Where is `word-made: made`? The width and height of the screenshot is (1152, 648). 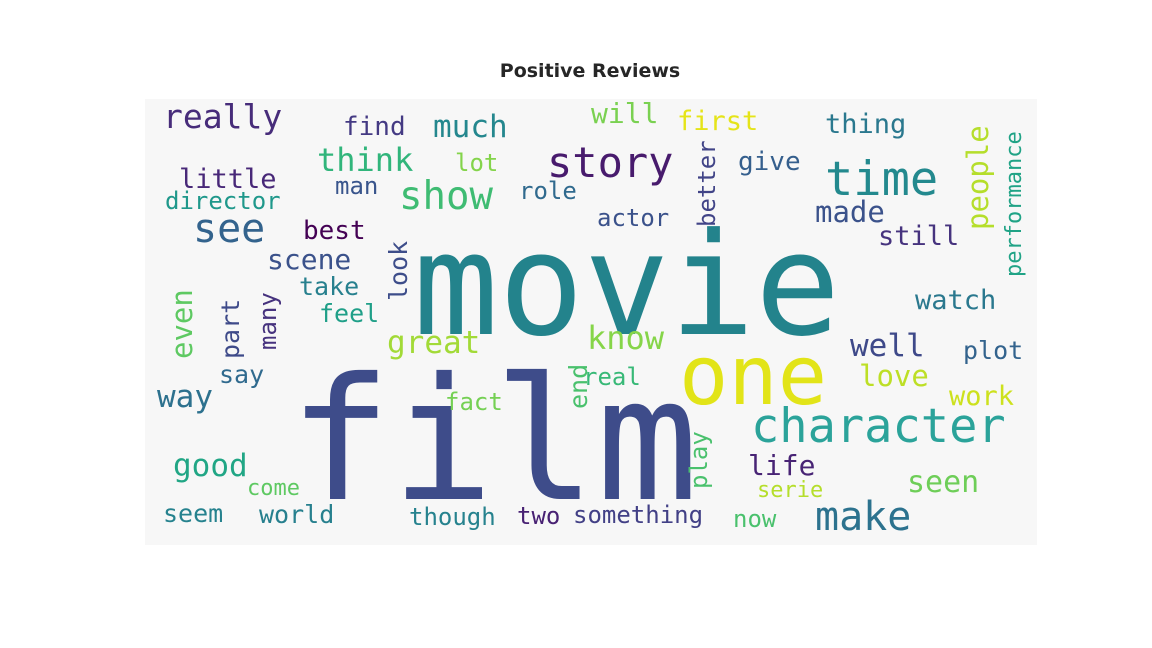 word-made: made is located at coordinates (850, 212).